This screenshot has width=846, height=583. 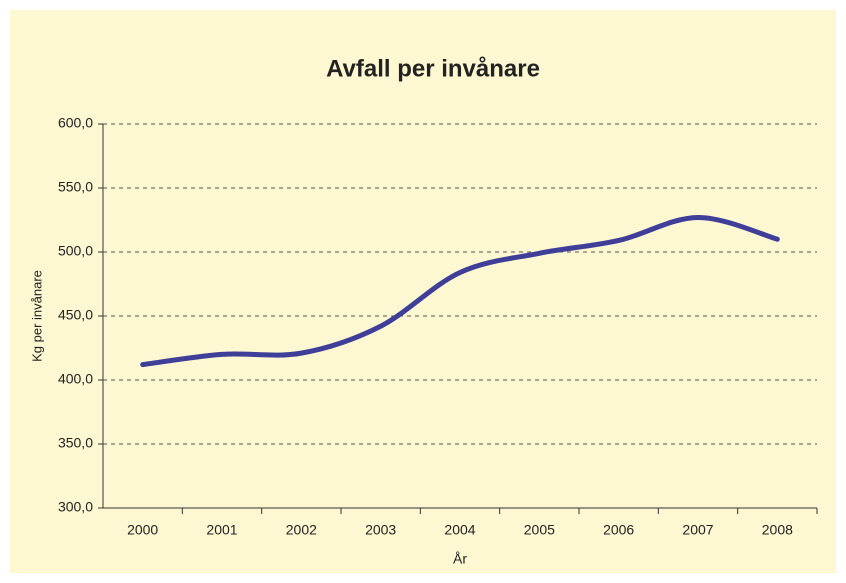 What do you see at coordinates (459, 530) in the screenshot?
I see `x-tick-label: 2004` at bounding box center [459, 530].